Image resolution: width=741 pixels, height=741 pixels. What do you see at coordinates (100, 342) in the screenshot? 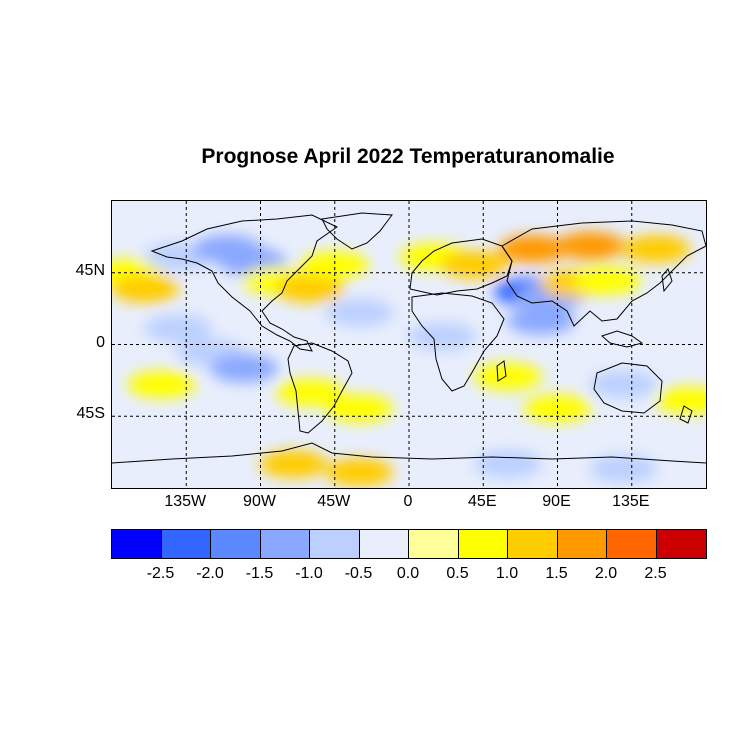
I see `lat-label: 0` at bounding box center [100, 342].